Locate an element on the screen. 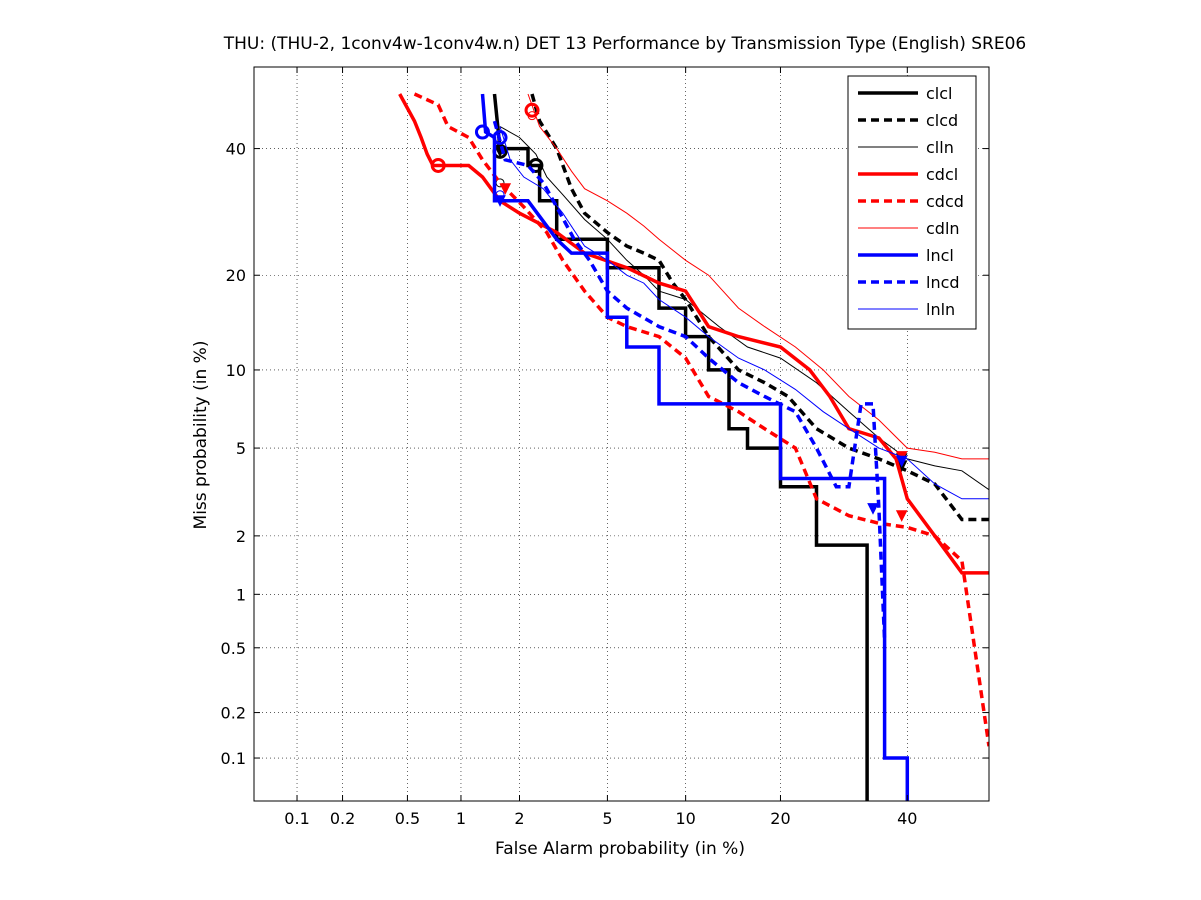  min-dcf-marker-lnln is located at coordinates (500, 195).